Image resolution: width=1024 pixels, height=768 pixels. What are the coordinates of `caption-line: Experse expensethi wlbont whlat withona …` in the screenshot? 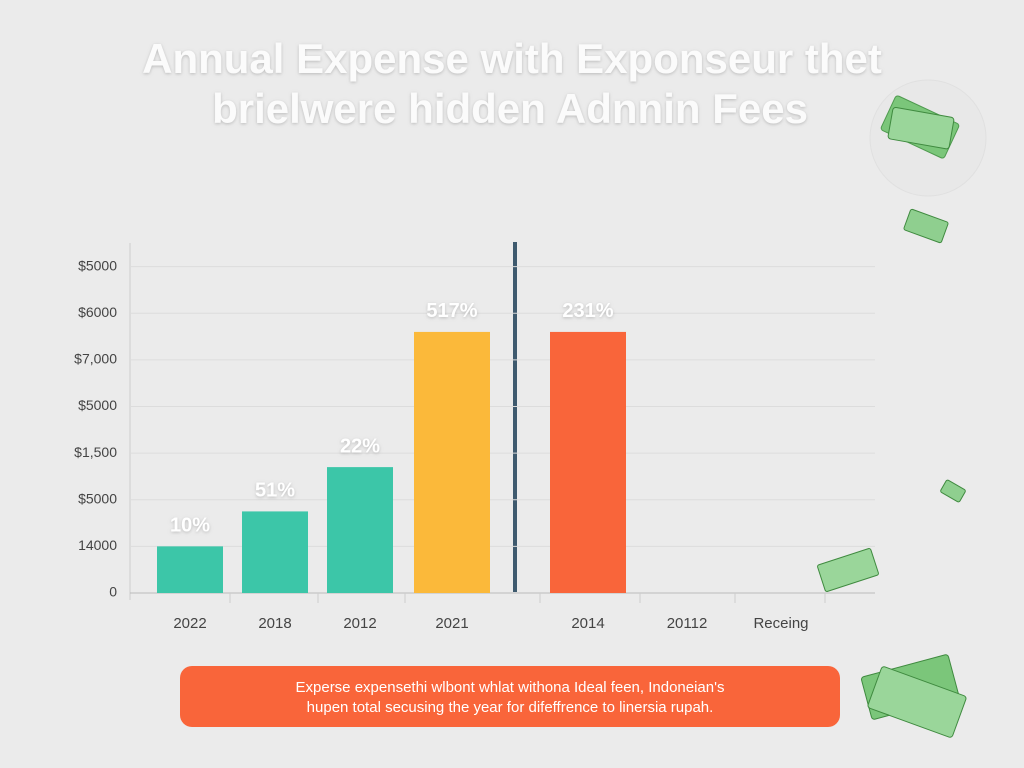 It's located at (510, 687).